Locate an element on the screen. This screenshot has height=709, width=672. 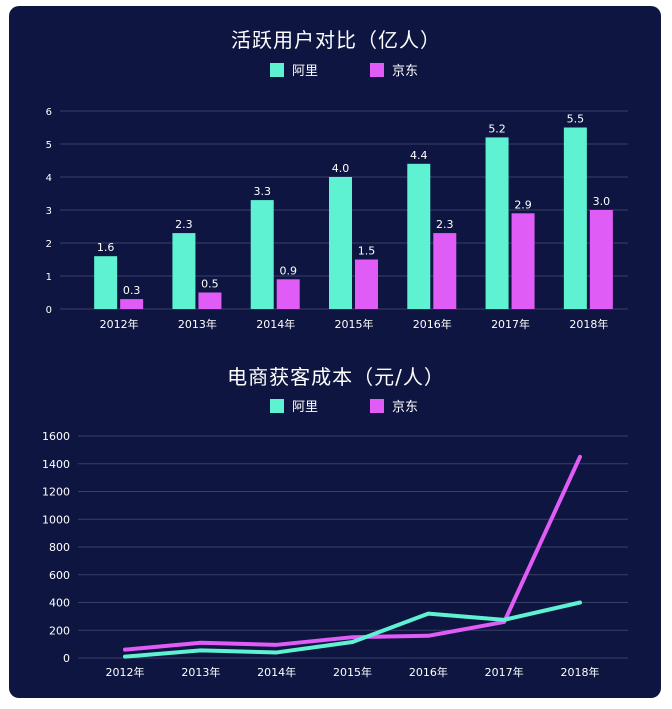
bar-x-tick-label: 2018年 is located at coordinates (588, 324).